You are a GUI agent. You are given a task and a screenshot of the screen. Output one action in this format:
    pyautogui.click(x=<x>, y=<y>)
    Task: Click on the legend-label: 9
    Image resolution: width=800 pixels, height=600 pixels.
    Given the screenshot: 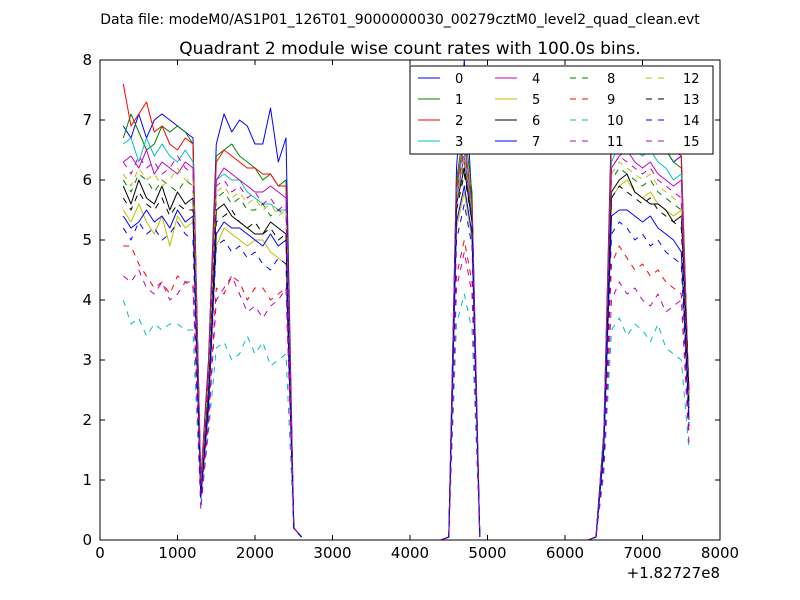 What is the action you would take?
    pyautogui.click(x=611, y=100)
    